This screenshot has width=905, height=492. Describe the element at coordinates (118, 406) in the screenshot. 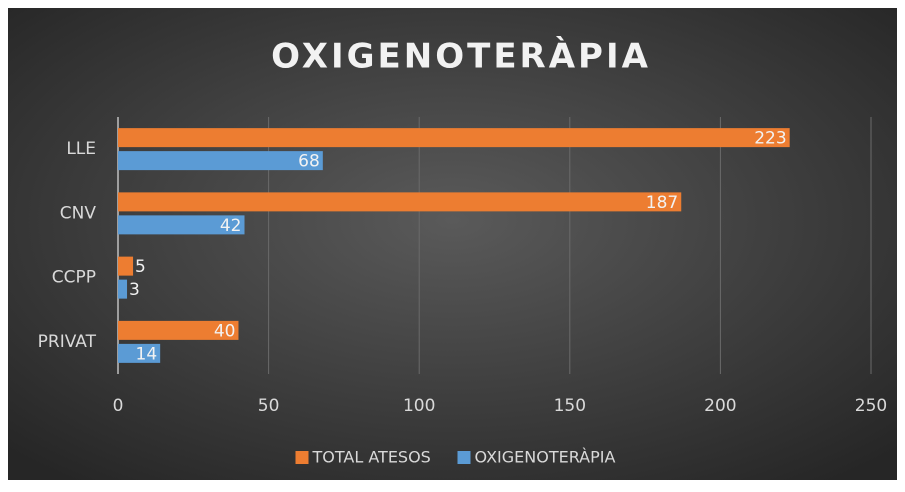

I see `x-tick-label: 0` at that location.